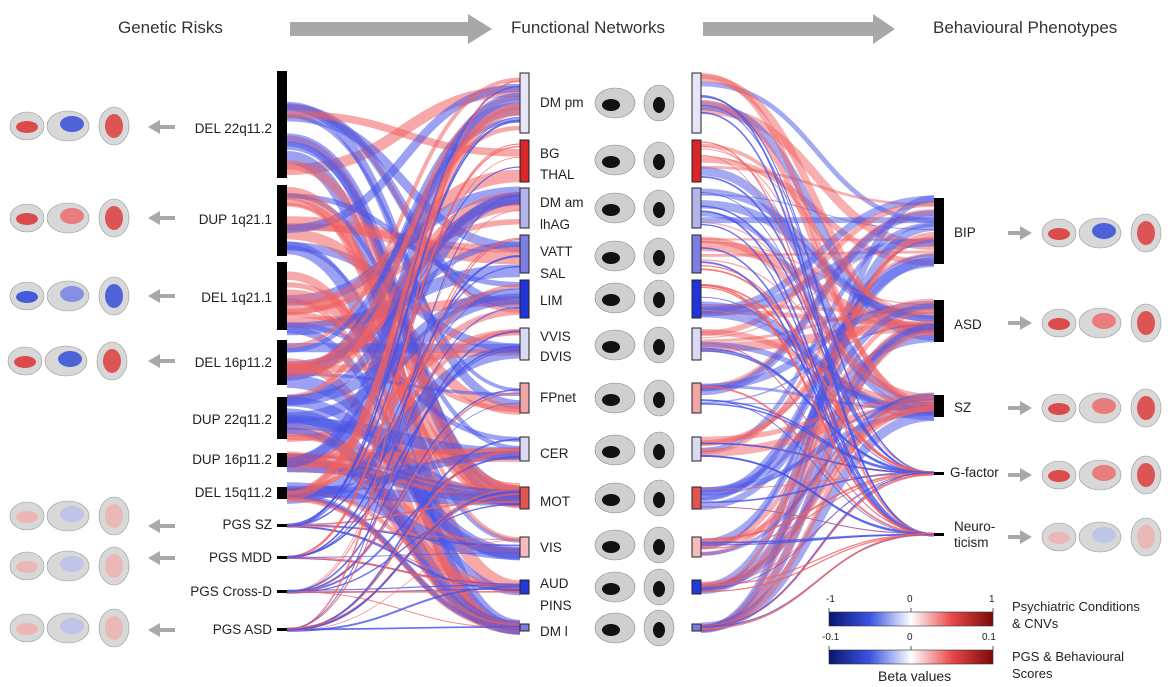  I want to click on network-label-vvis: VVIS, so click(555, 336).